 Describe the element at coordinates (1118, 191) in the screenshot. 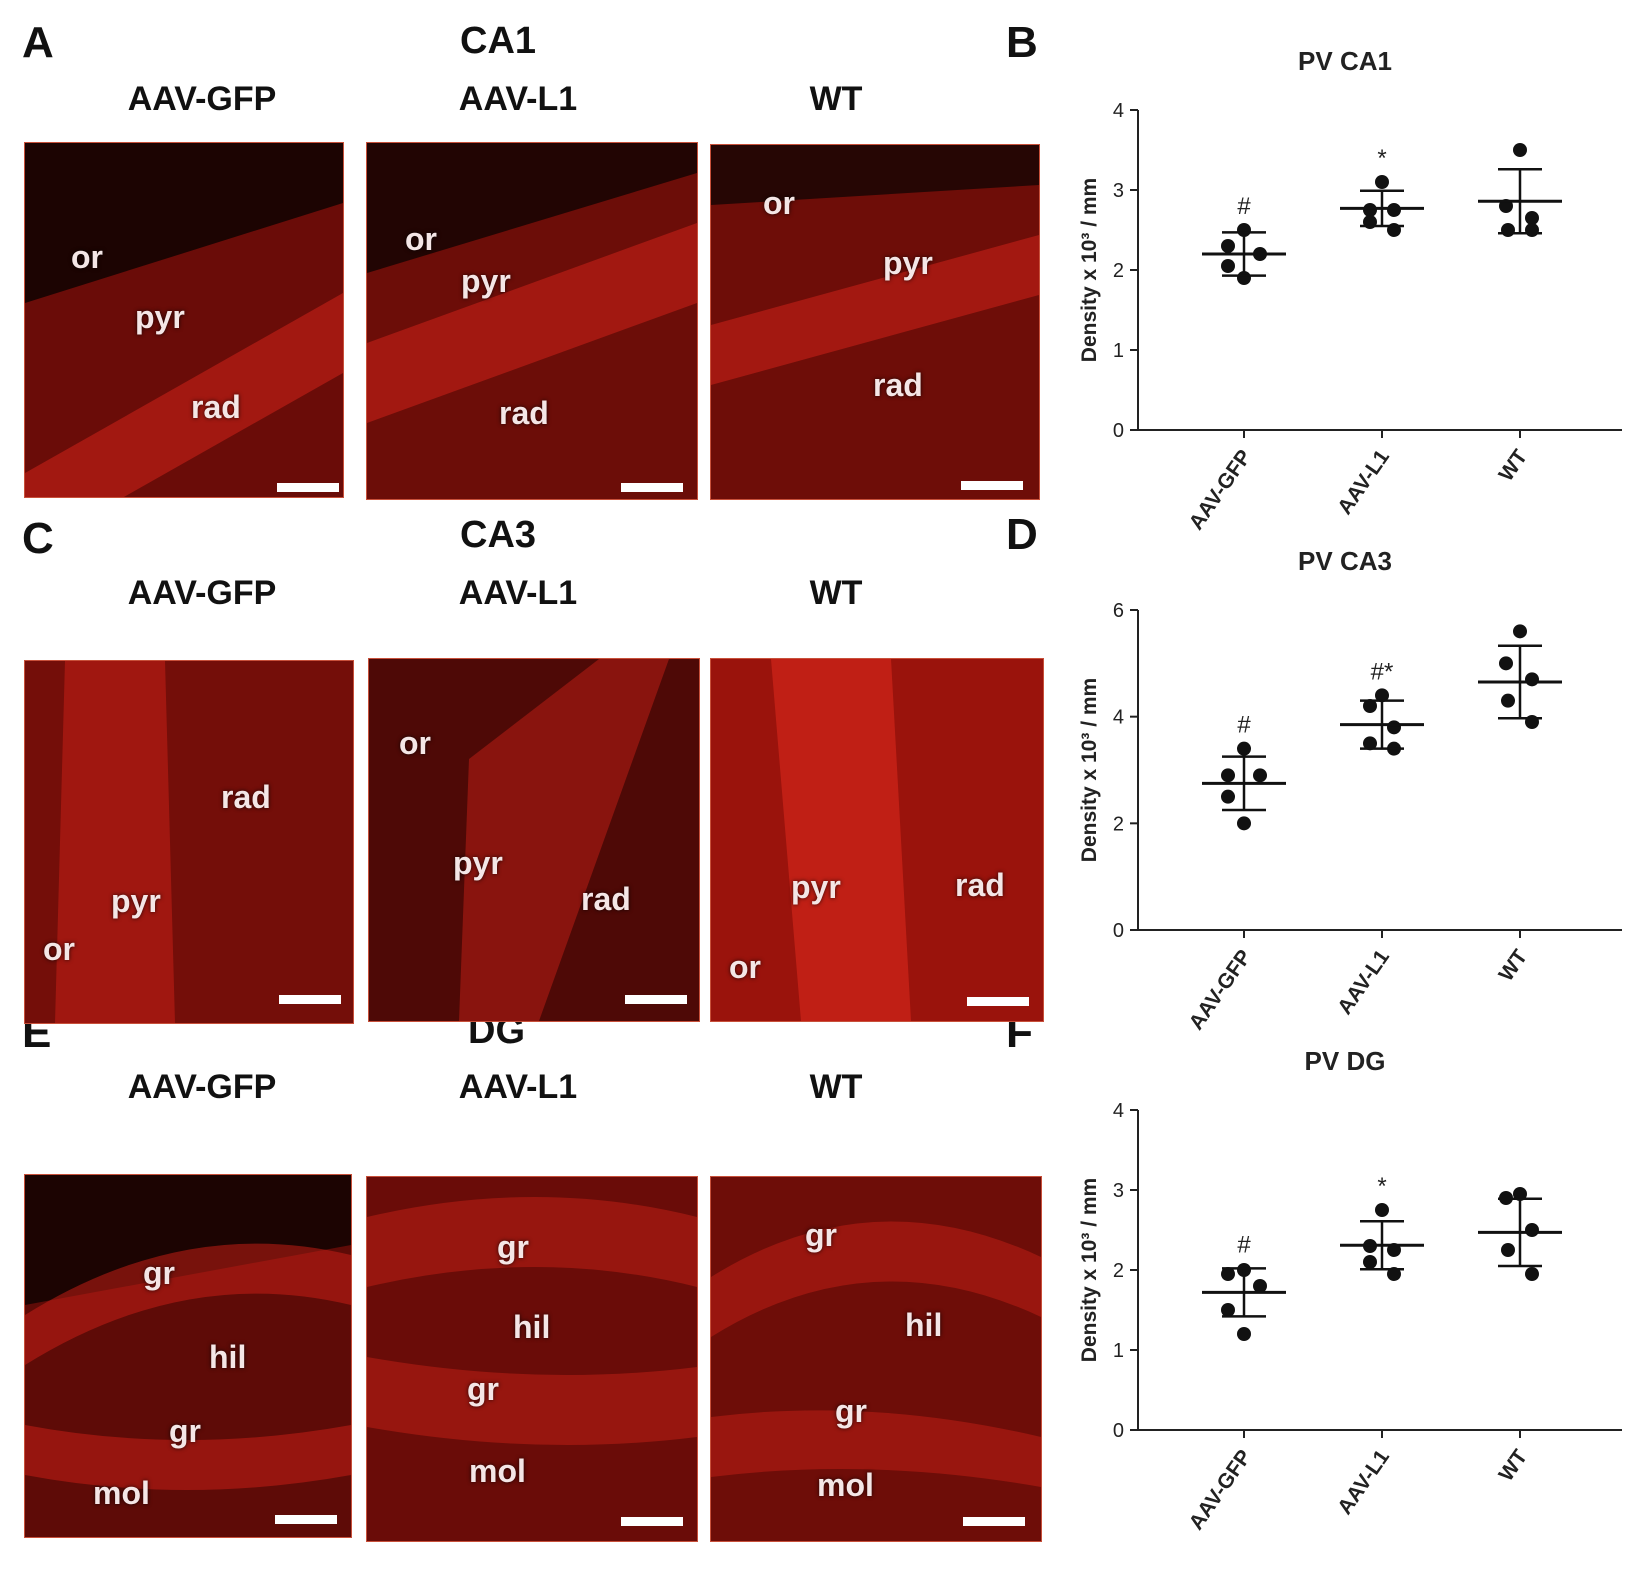

I see `y-tick-label: 3` at that location.